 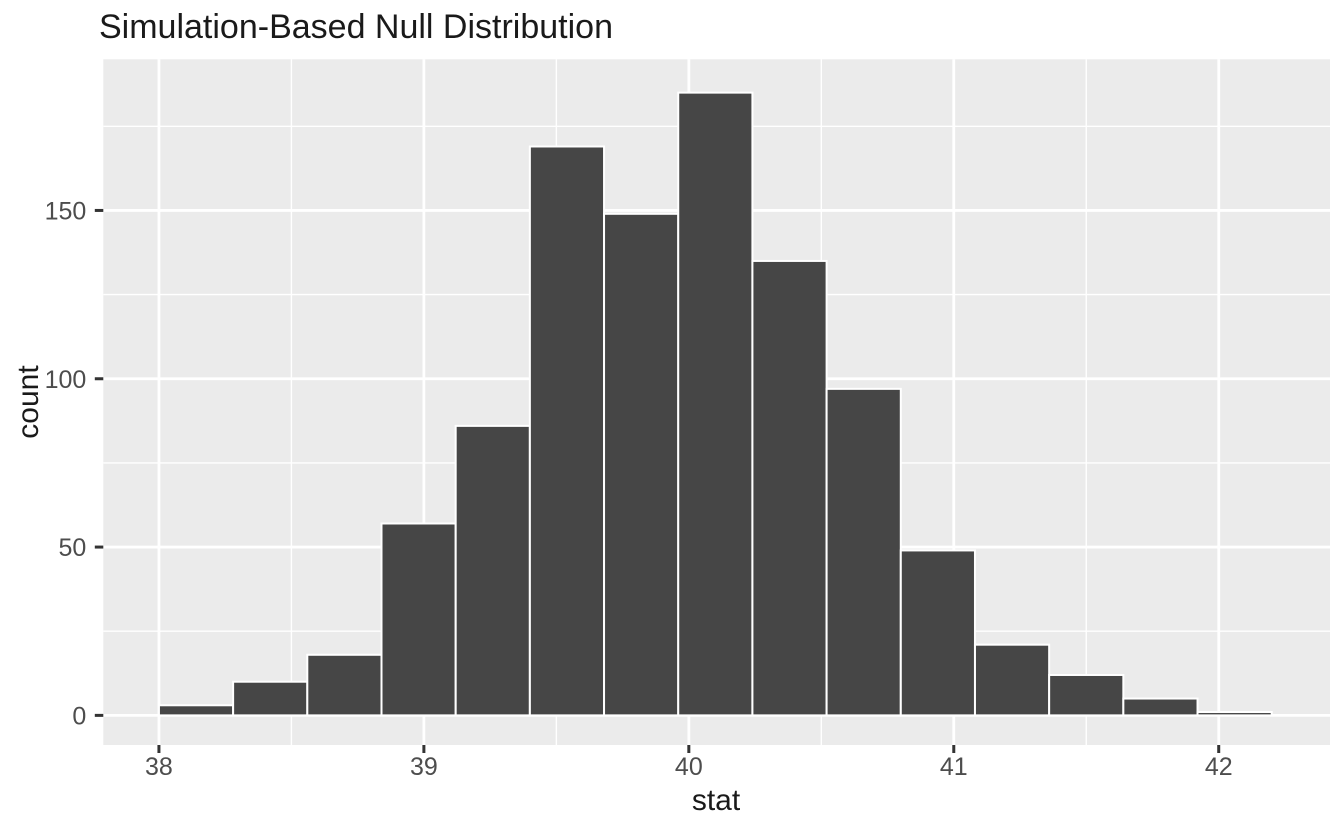 I want to click on plot-title: Simulation-Based Null Distribution, so click(x=356, y=27).